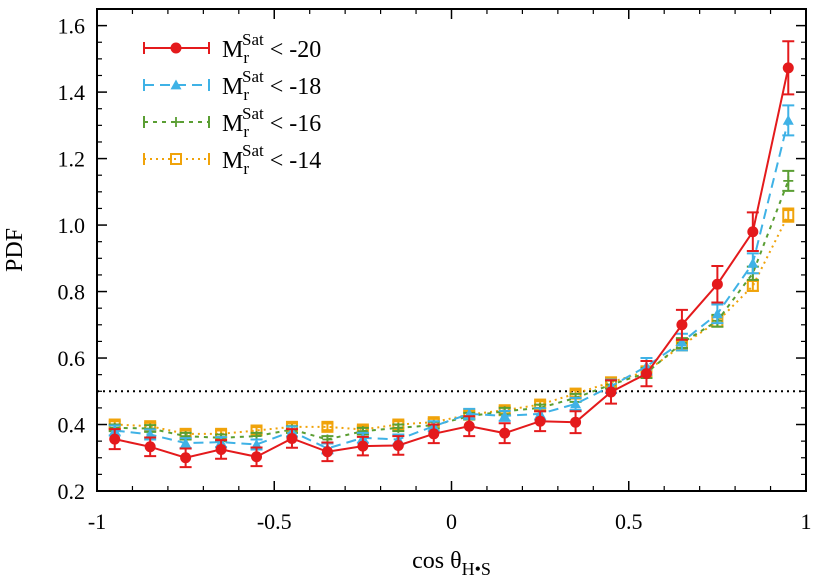  I want to click on legend-label: MrSat < -14, so click(271, 159).